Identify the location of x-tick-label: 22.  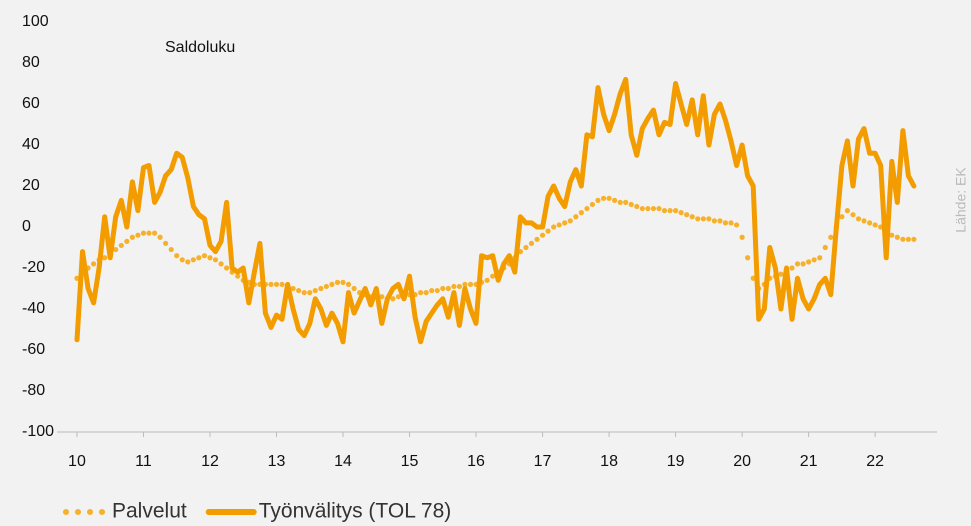
(875, 461).